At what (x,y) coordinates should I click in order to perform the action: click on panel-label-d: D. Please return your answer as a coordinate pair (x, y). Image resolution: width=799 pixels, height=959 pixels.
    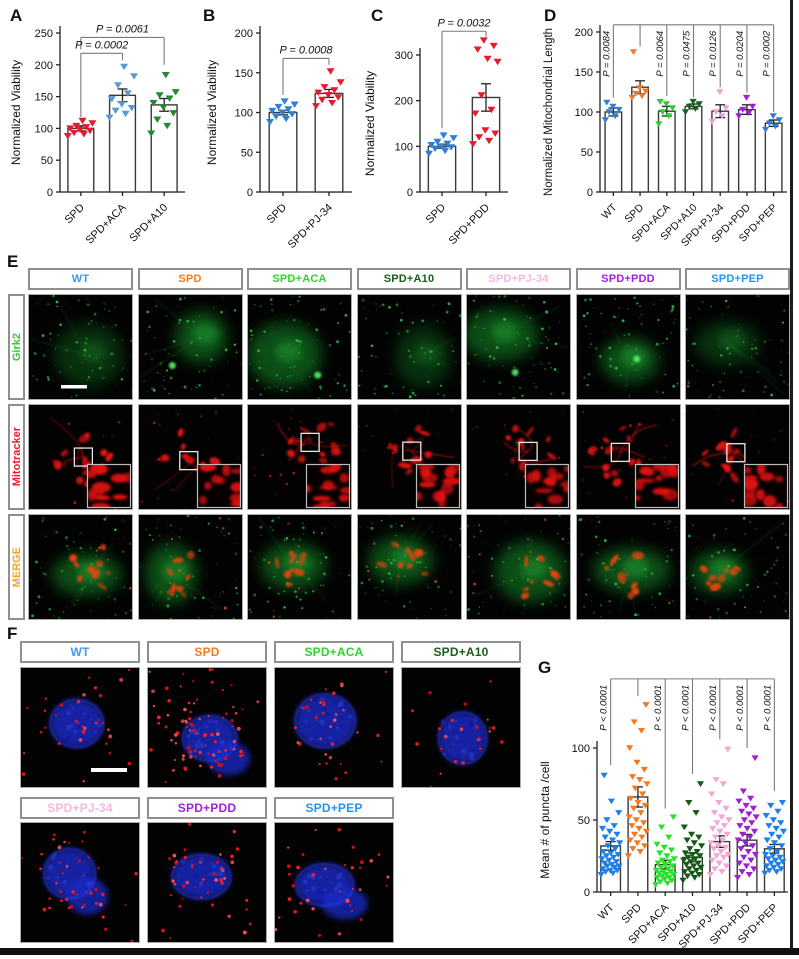
    Looking at the image, I should click on (550, 15).